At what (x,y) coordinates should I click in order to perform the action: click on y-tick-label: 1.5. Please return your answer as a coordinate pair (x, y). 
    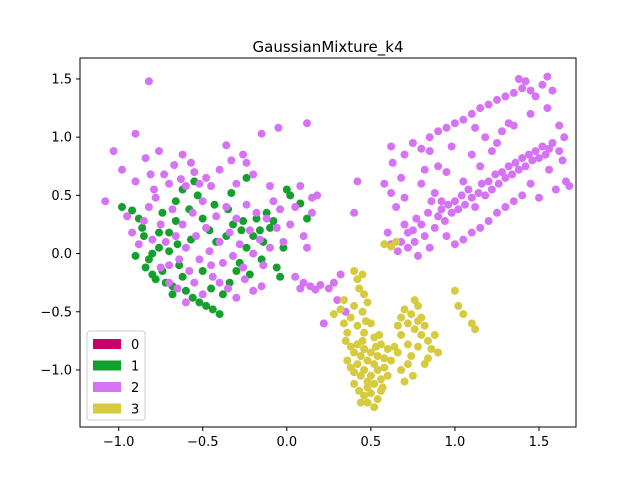
    Looking at the image, I should click on (61, 79).